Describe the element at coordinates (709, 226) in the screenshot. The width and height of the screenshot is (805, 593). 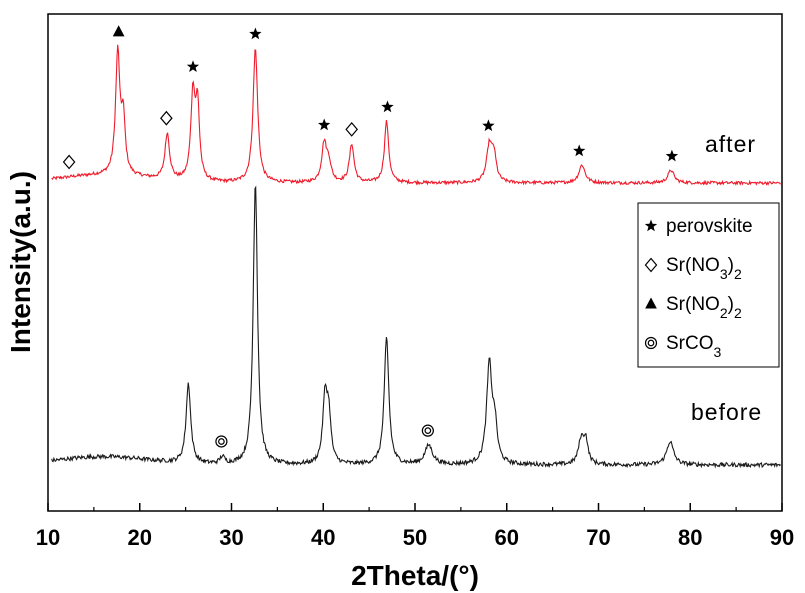
I see `legend-label: perovskite` at that location.